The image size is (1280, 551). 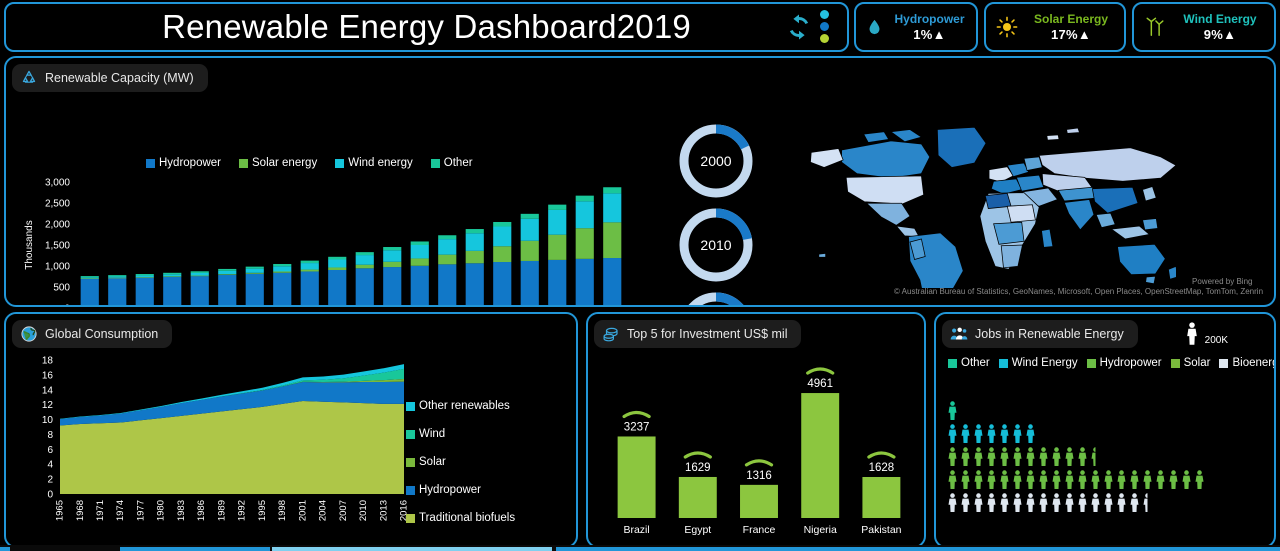 I want to click on jobs-pictogram-row-hydropower, so click(x=1076, y=456).